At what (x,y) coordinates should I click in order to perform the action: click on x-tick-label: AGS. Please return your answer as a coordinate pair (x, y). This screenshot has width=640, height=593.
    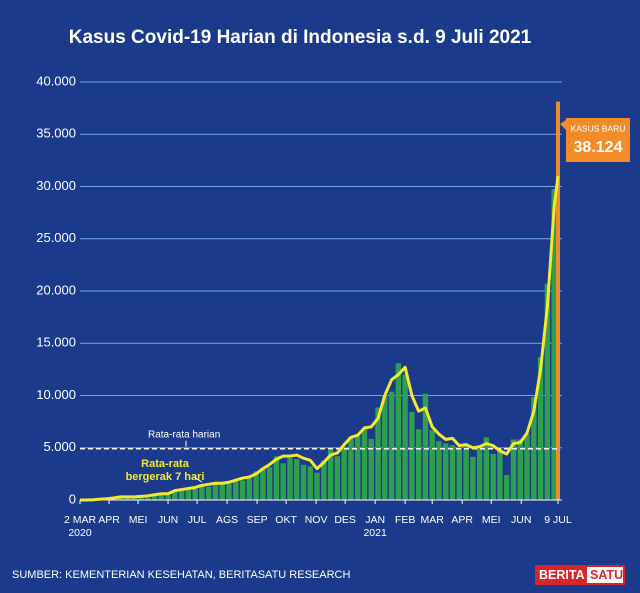
    Looking at the image, I should click on (227, 520).